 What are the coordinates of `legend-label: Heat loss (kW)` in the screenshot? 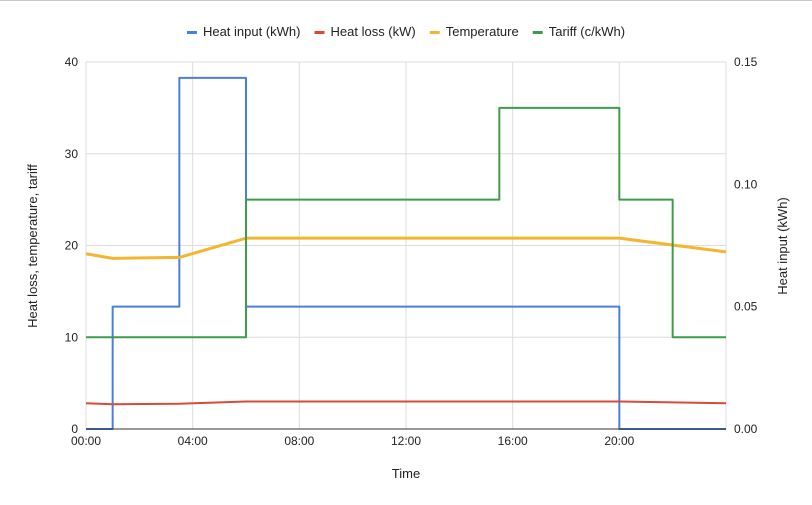 It's located at (373, 31).